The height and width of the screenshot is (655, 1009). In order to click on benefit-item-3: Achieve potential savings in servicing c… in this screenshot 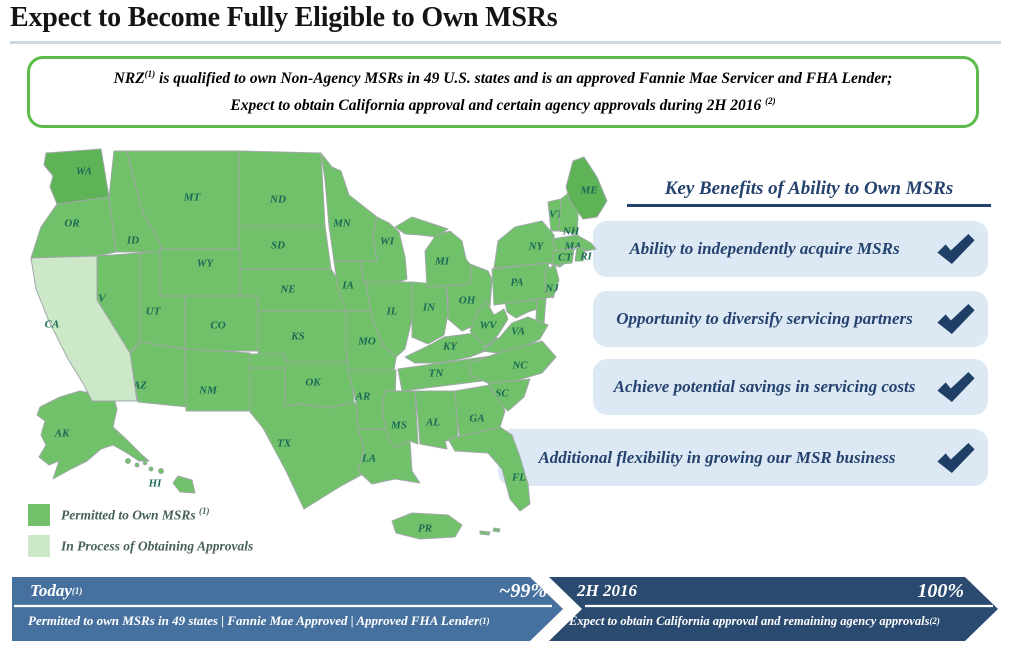, I will do `click(790, 387)`.